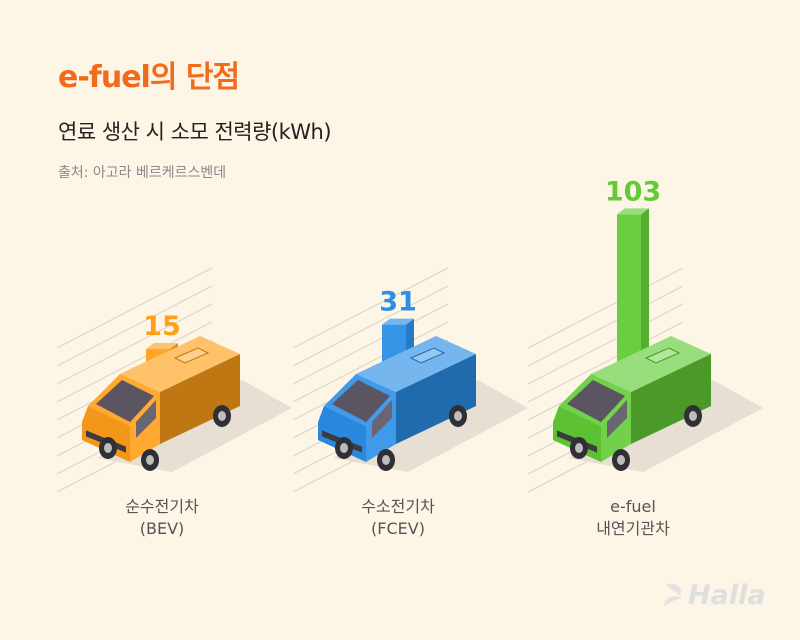  I want to click on source-note: 출처: 아고라 베르케르스벤데, so click(142, 173).